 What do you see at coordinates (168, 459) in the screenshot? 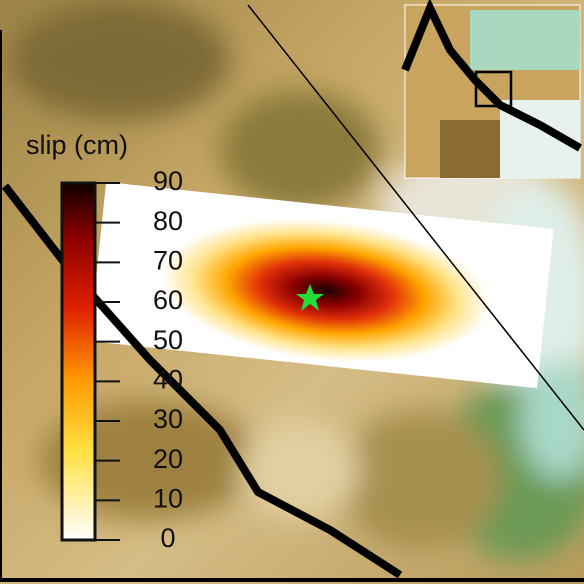
I see `tick-label: 20` at bounding box center [168, 459].